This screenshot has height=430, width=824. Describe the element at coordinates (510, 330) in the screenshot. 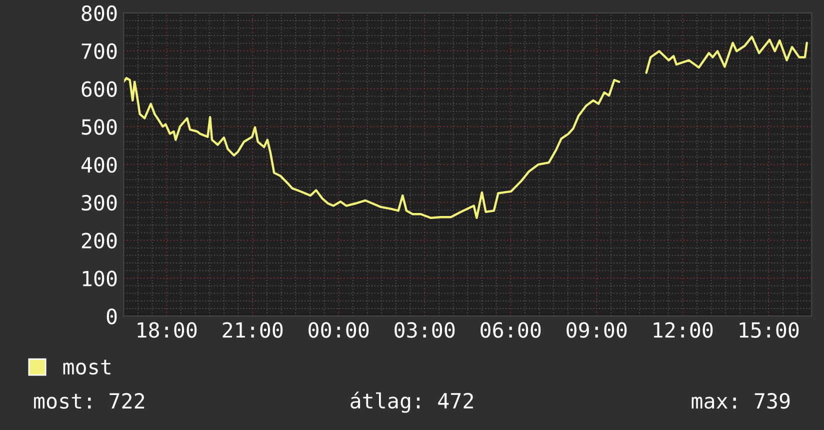

I see `x-tick-label: 06:00` at that location.